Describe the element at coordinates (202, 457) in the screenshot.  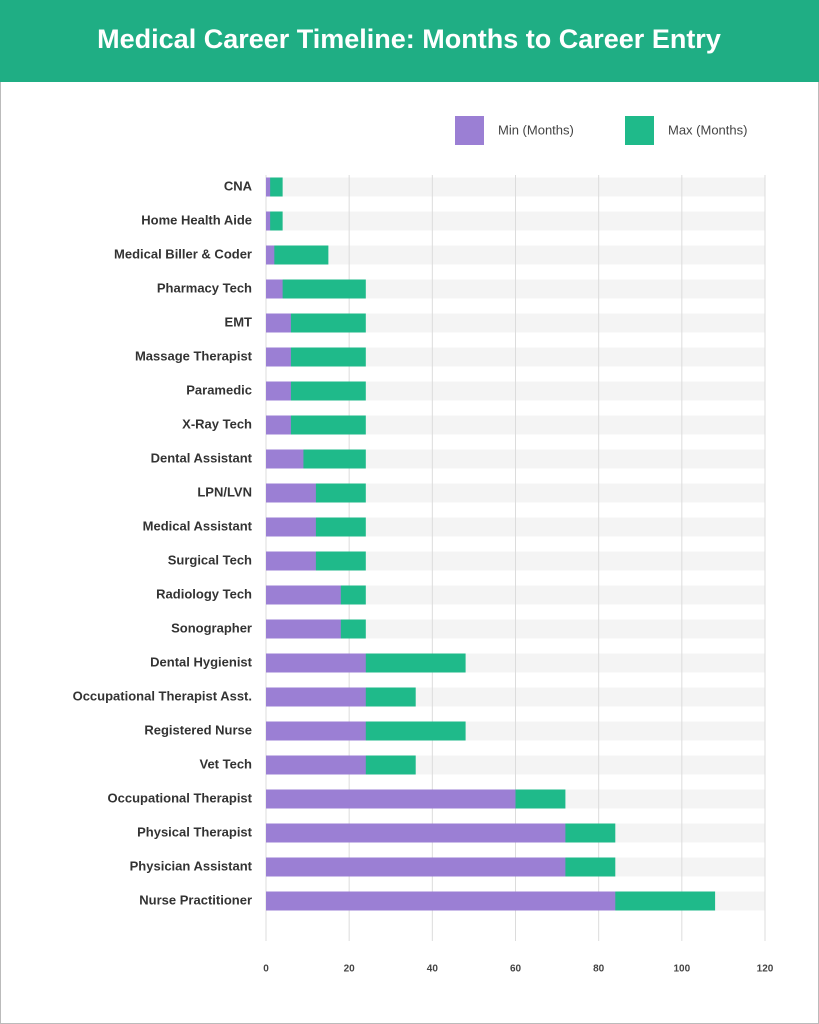
I see `category-label: Dental Assistant` at that location.